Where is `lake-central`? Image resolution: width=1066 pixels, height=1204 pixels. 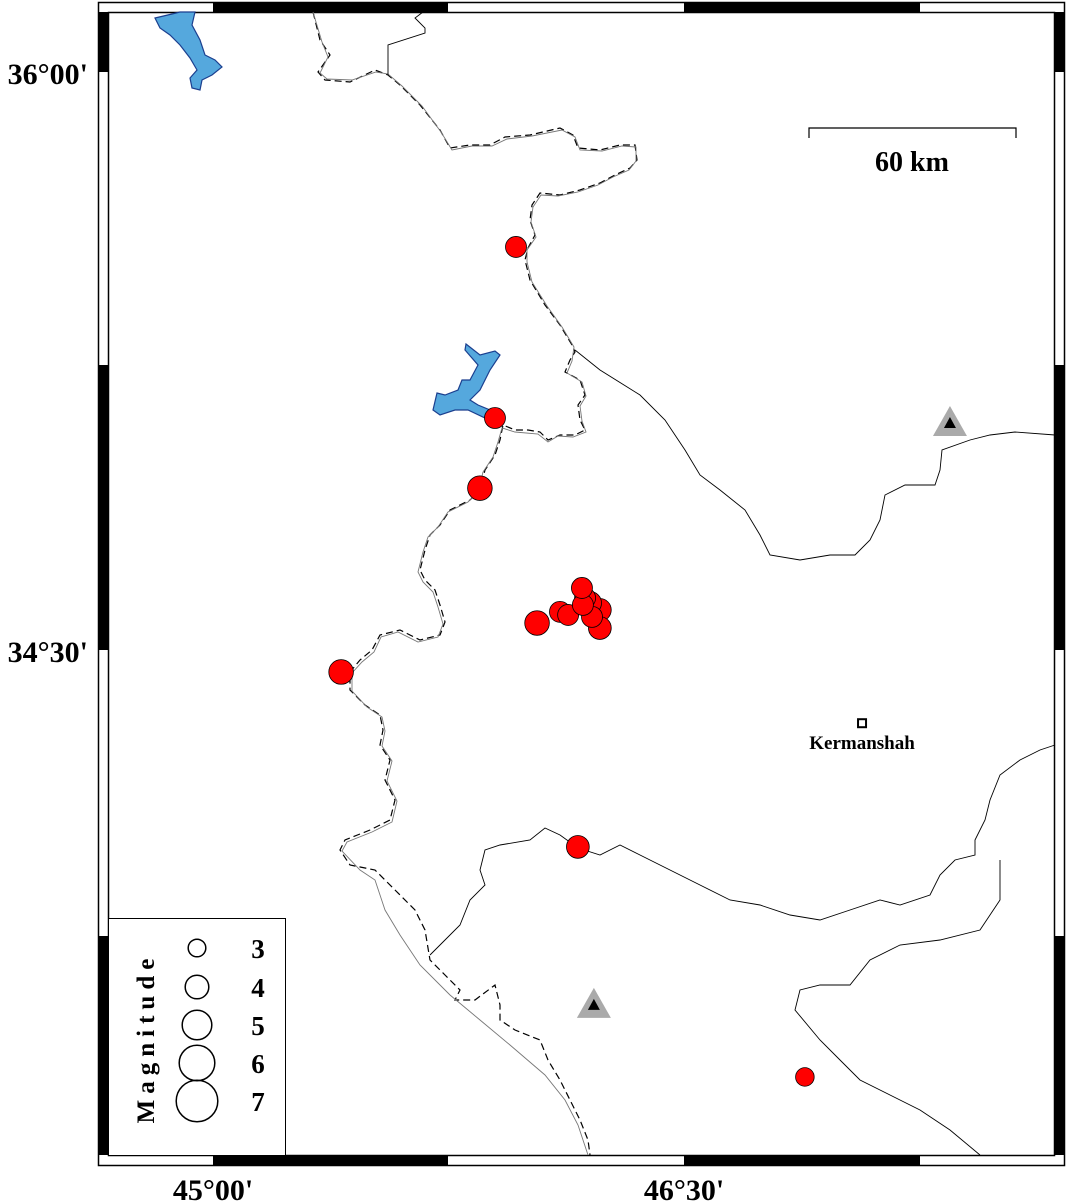
lake-central is located at coordinates (466, 380).